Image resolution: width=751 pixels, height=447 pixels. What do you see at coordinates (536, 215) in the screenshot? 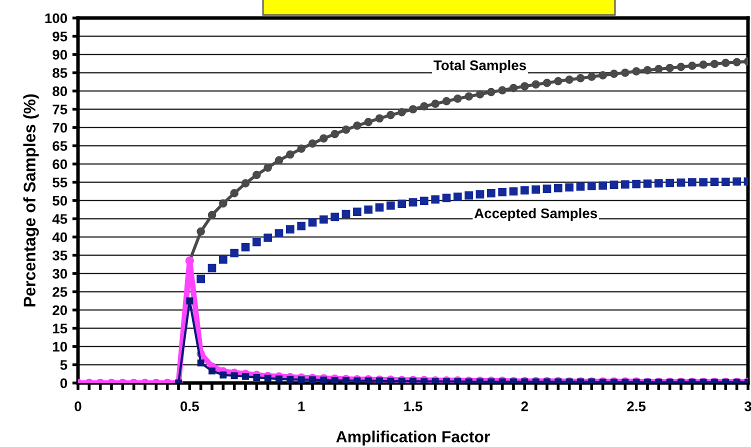
I see `series-label: Accepted Samples` at bounding box center [536, 215].